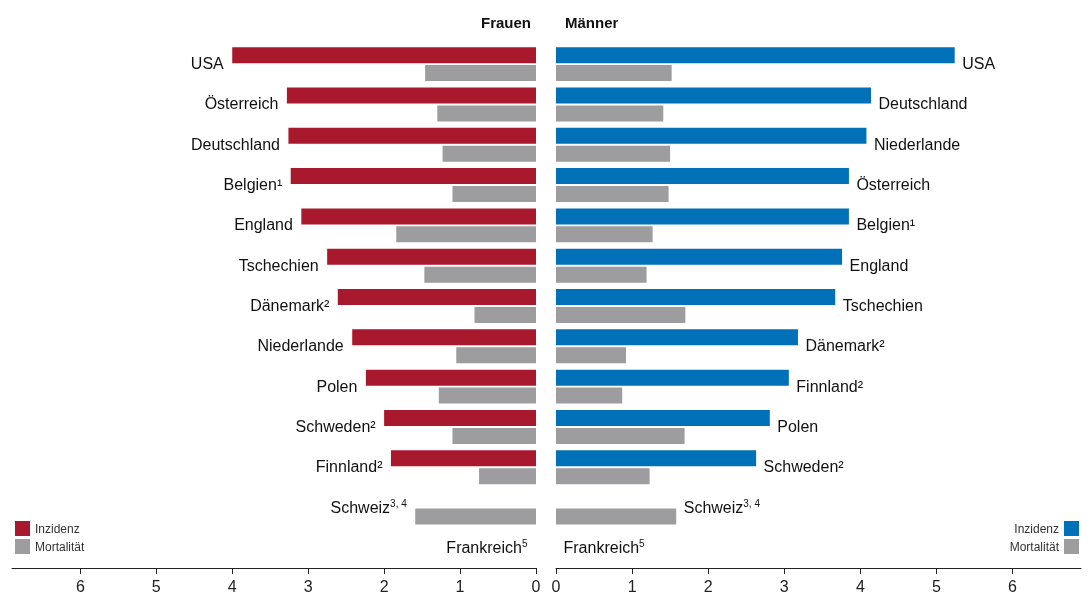 This screenshot has height=599, width=1091. I want to click on chart-title: Frauen, so click(506, 22).